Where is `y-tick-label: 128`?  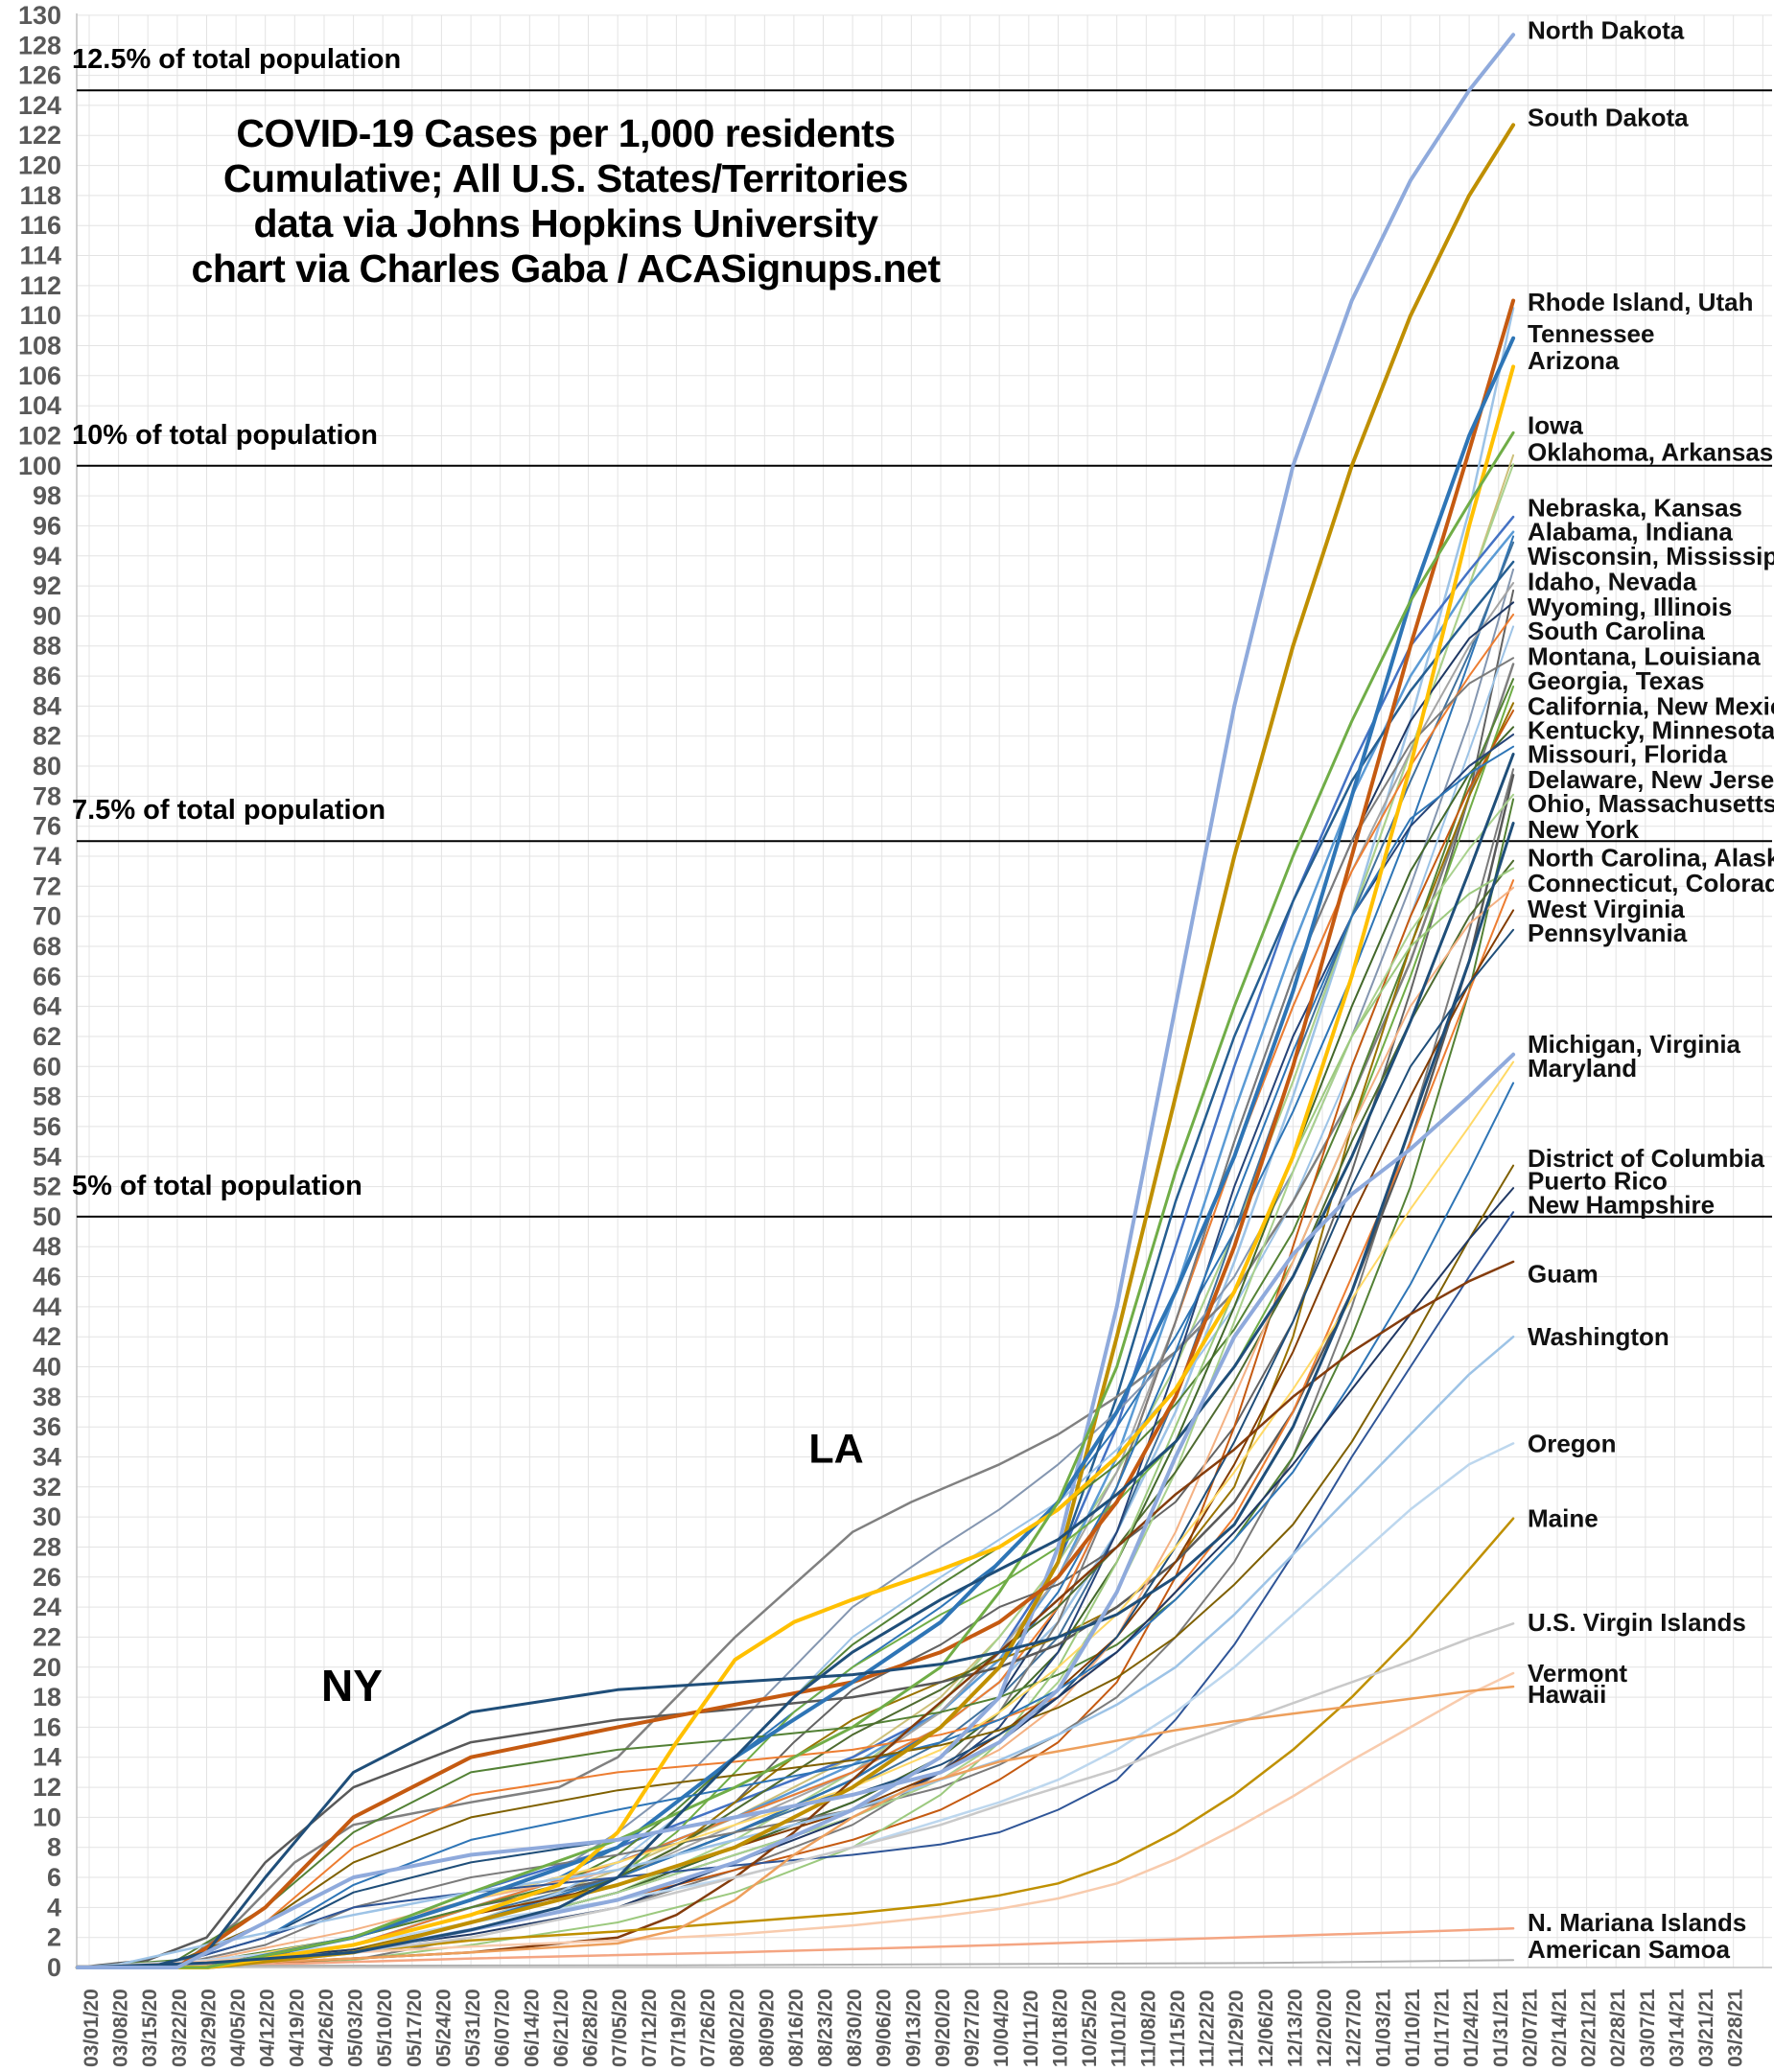
y-tick-label: 128 is located at coordinates (39, 45).